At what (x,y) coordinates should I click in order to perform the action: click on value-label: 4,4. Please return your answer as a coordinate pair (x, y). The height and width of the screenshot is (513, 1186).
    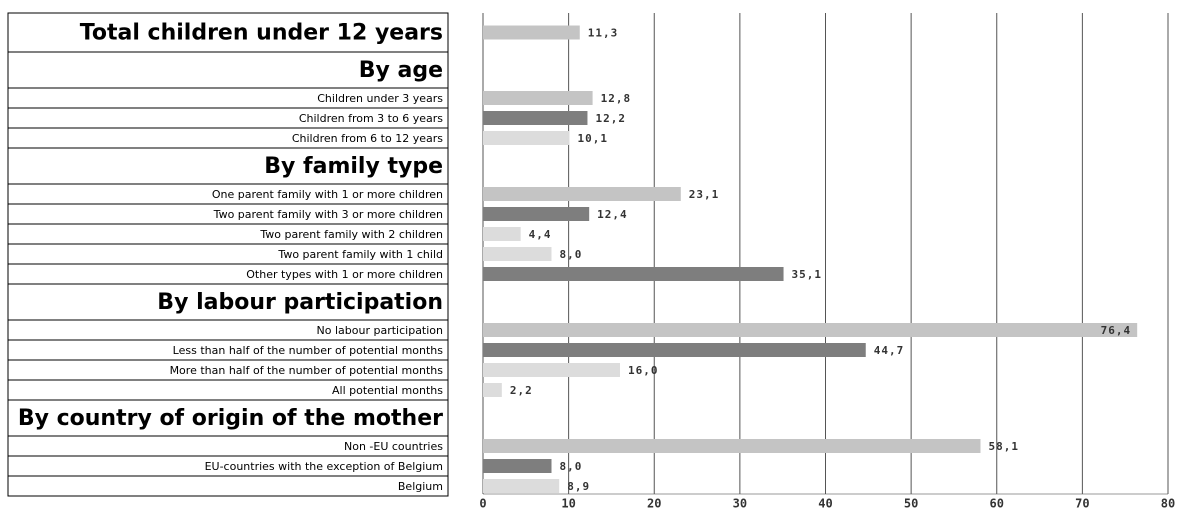
    Looking at the image, I should click on (540, 234).